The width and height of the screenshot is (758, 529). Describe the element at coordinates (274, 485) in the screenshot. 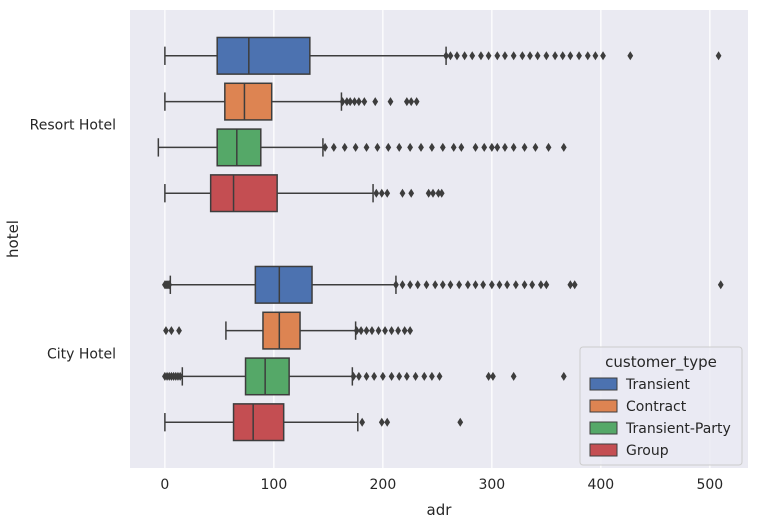

I see `x-tick-label: 100` at that location.